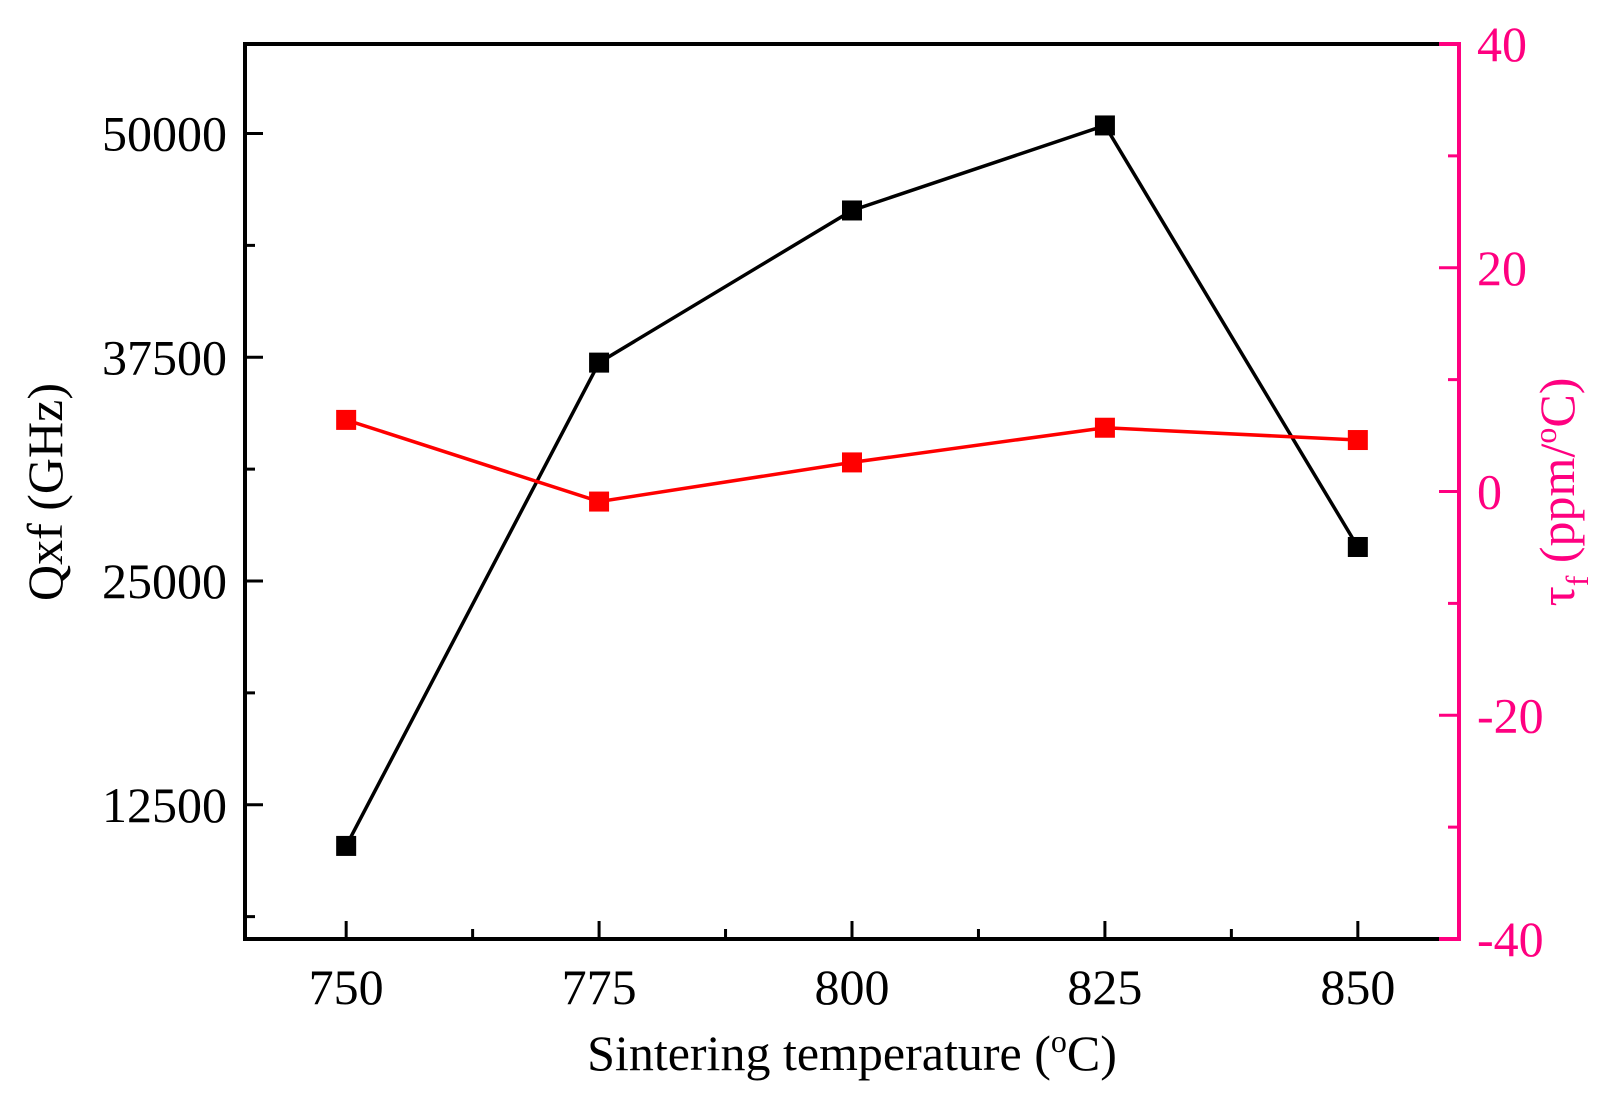 The width and height of the screenshot is (1614, 1094). What do you see at coordinates (1510, 939) in the screenshot?
I see `y-right-tick-label: -40` at bounding box center [1510, 939].